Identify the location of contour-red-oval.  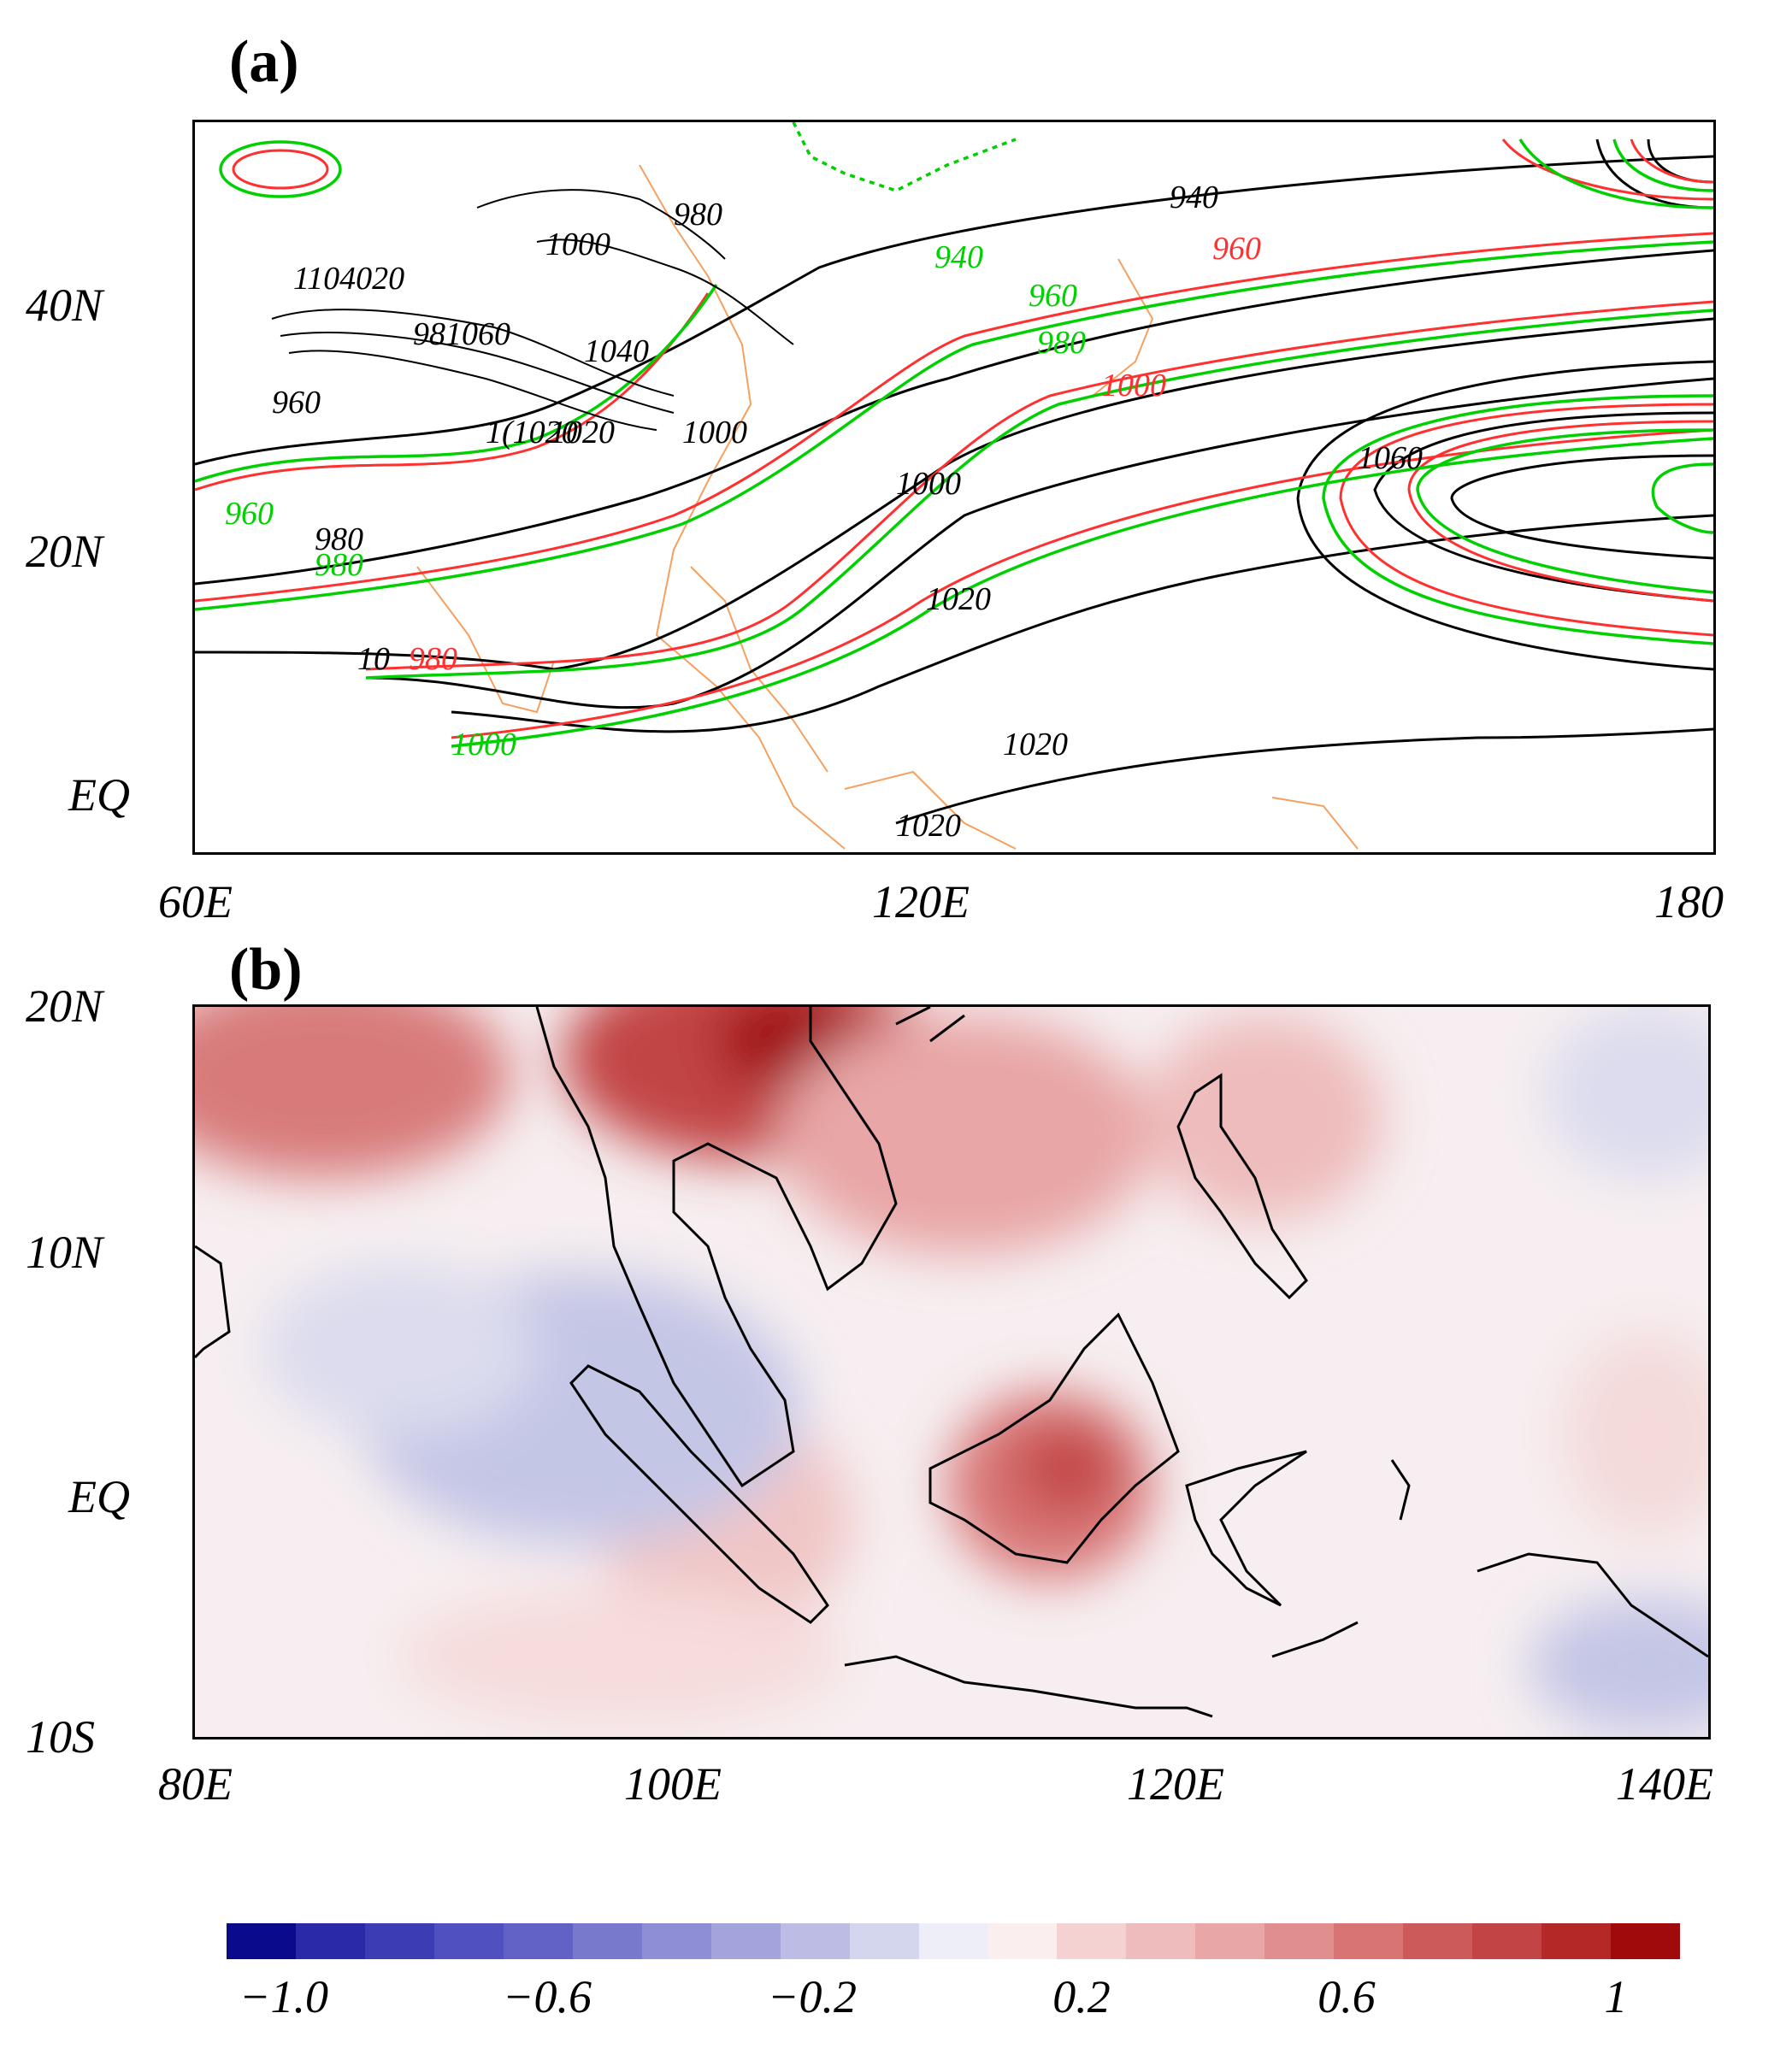
(280, 170).